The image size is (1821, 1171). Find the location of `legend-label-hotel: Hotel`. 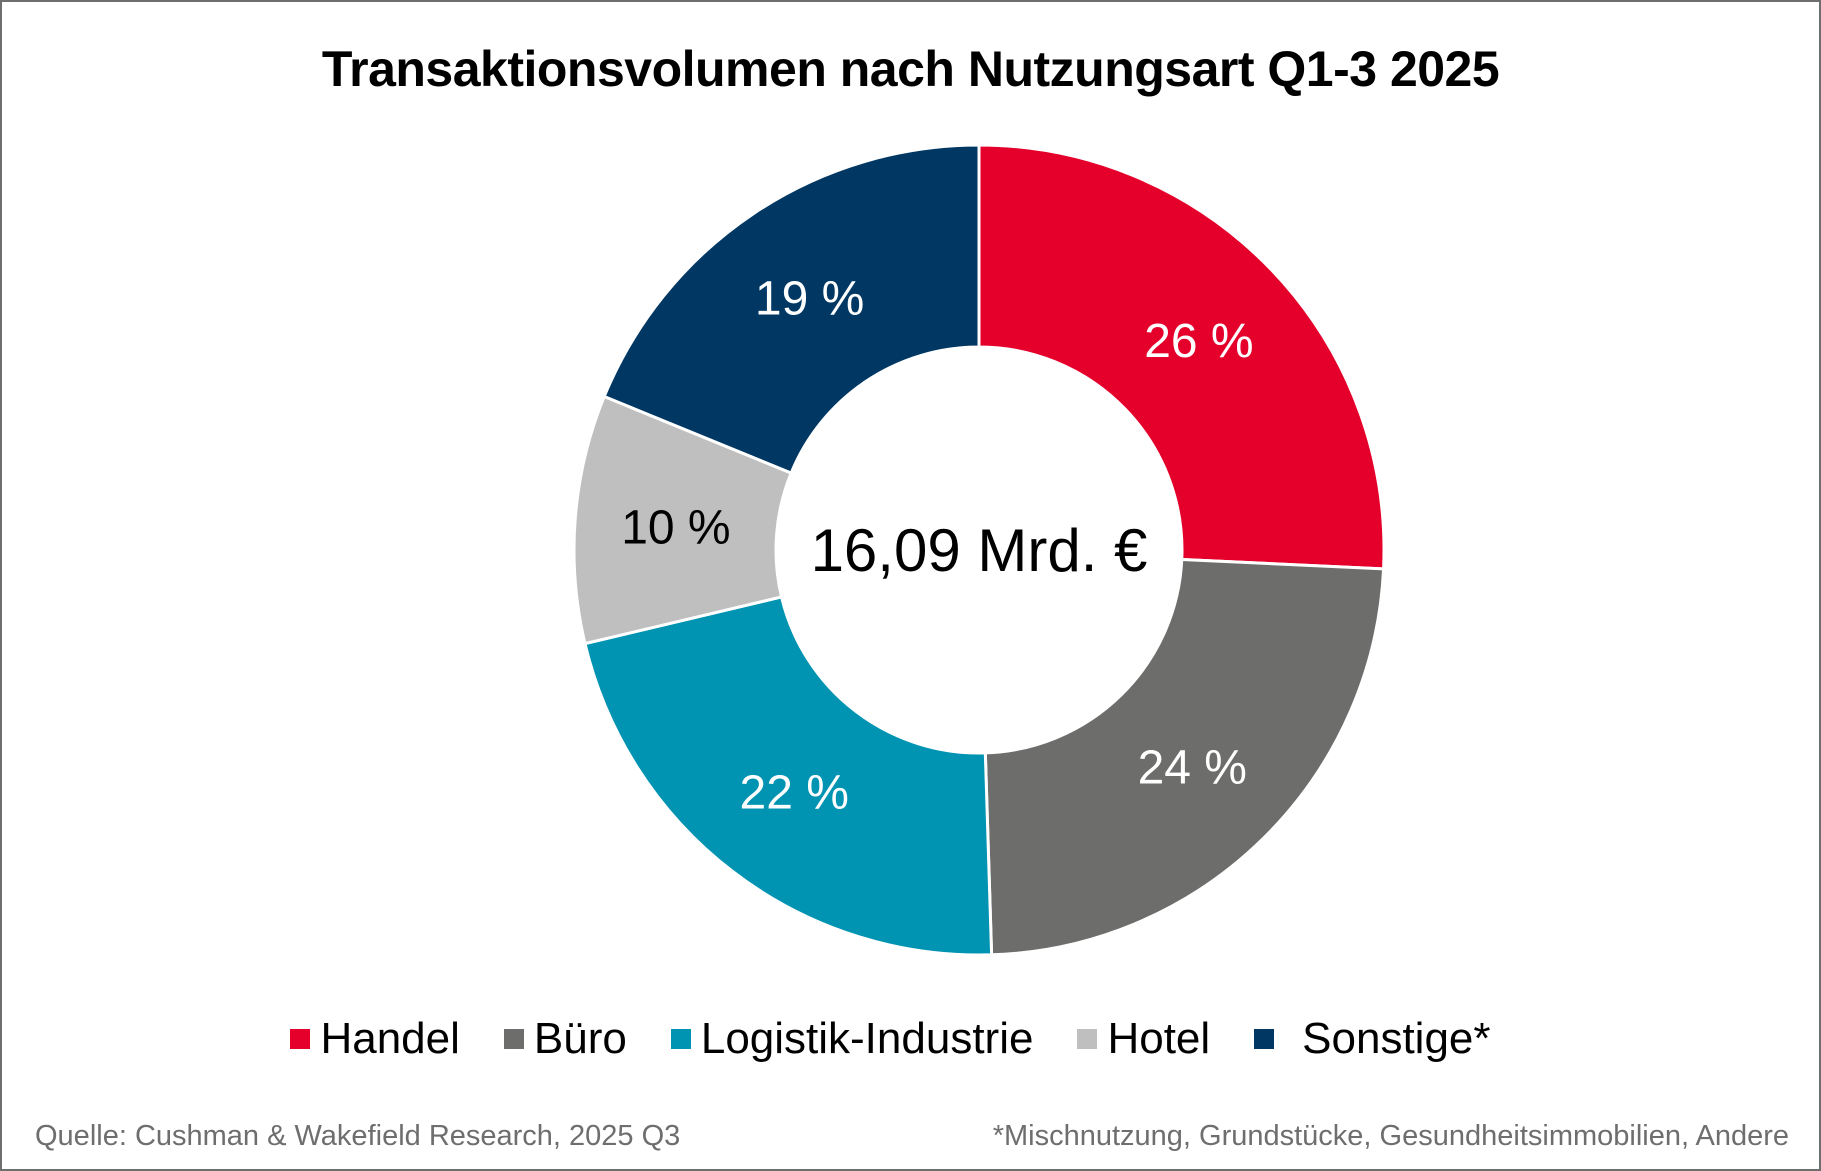

legend-label-hotel: Hotel is located at coordinates (1159, 1038).